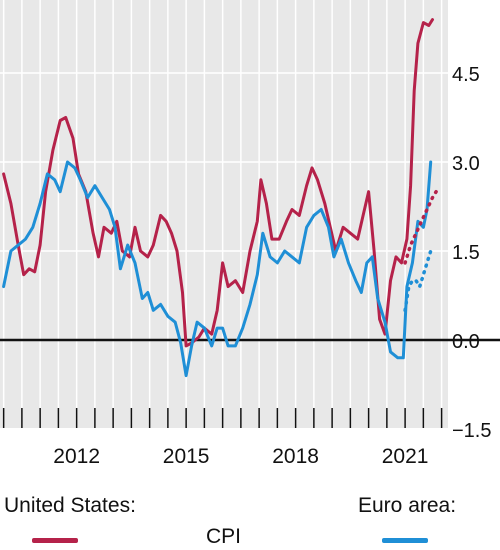 Image resolution: width=500 pixels, height=550 pixels. I want to click on y-axis: 4.5 3.0 1.5 0.0 −1.5, so click(471, 253).